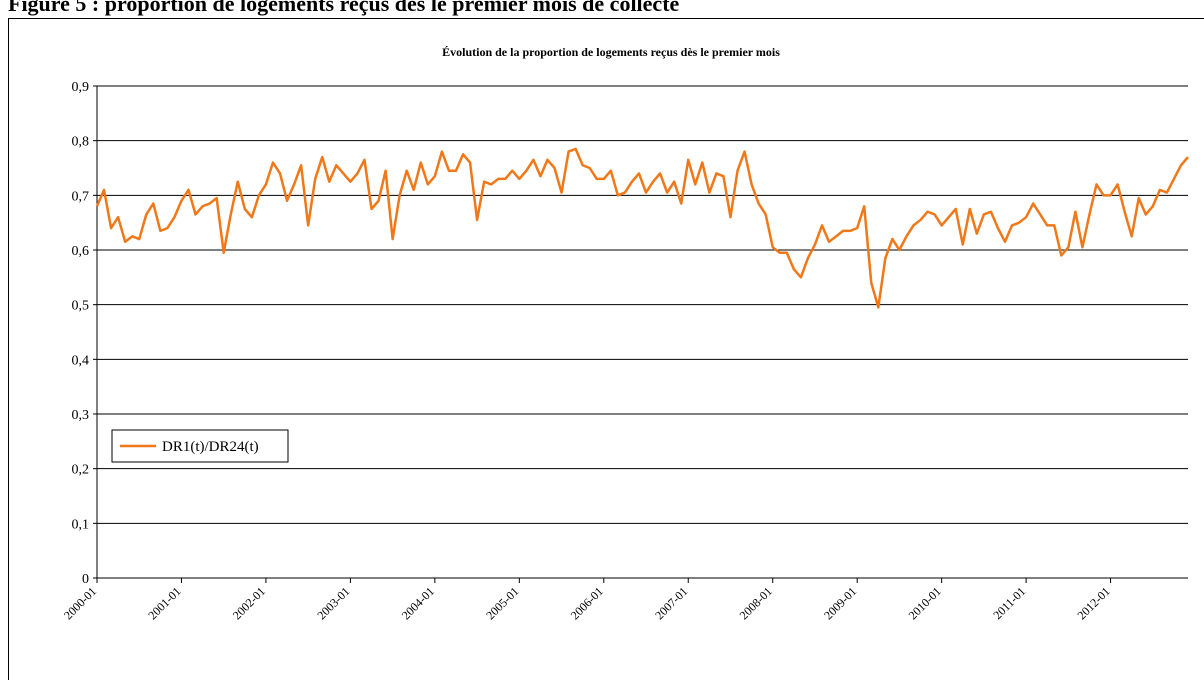  I want to click on y-tick-label: 0,9, so click(81, 87).